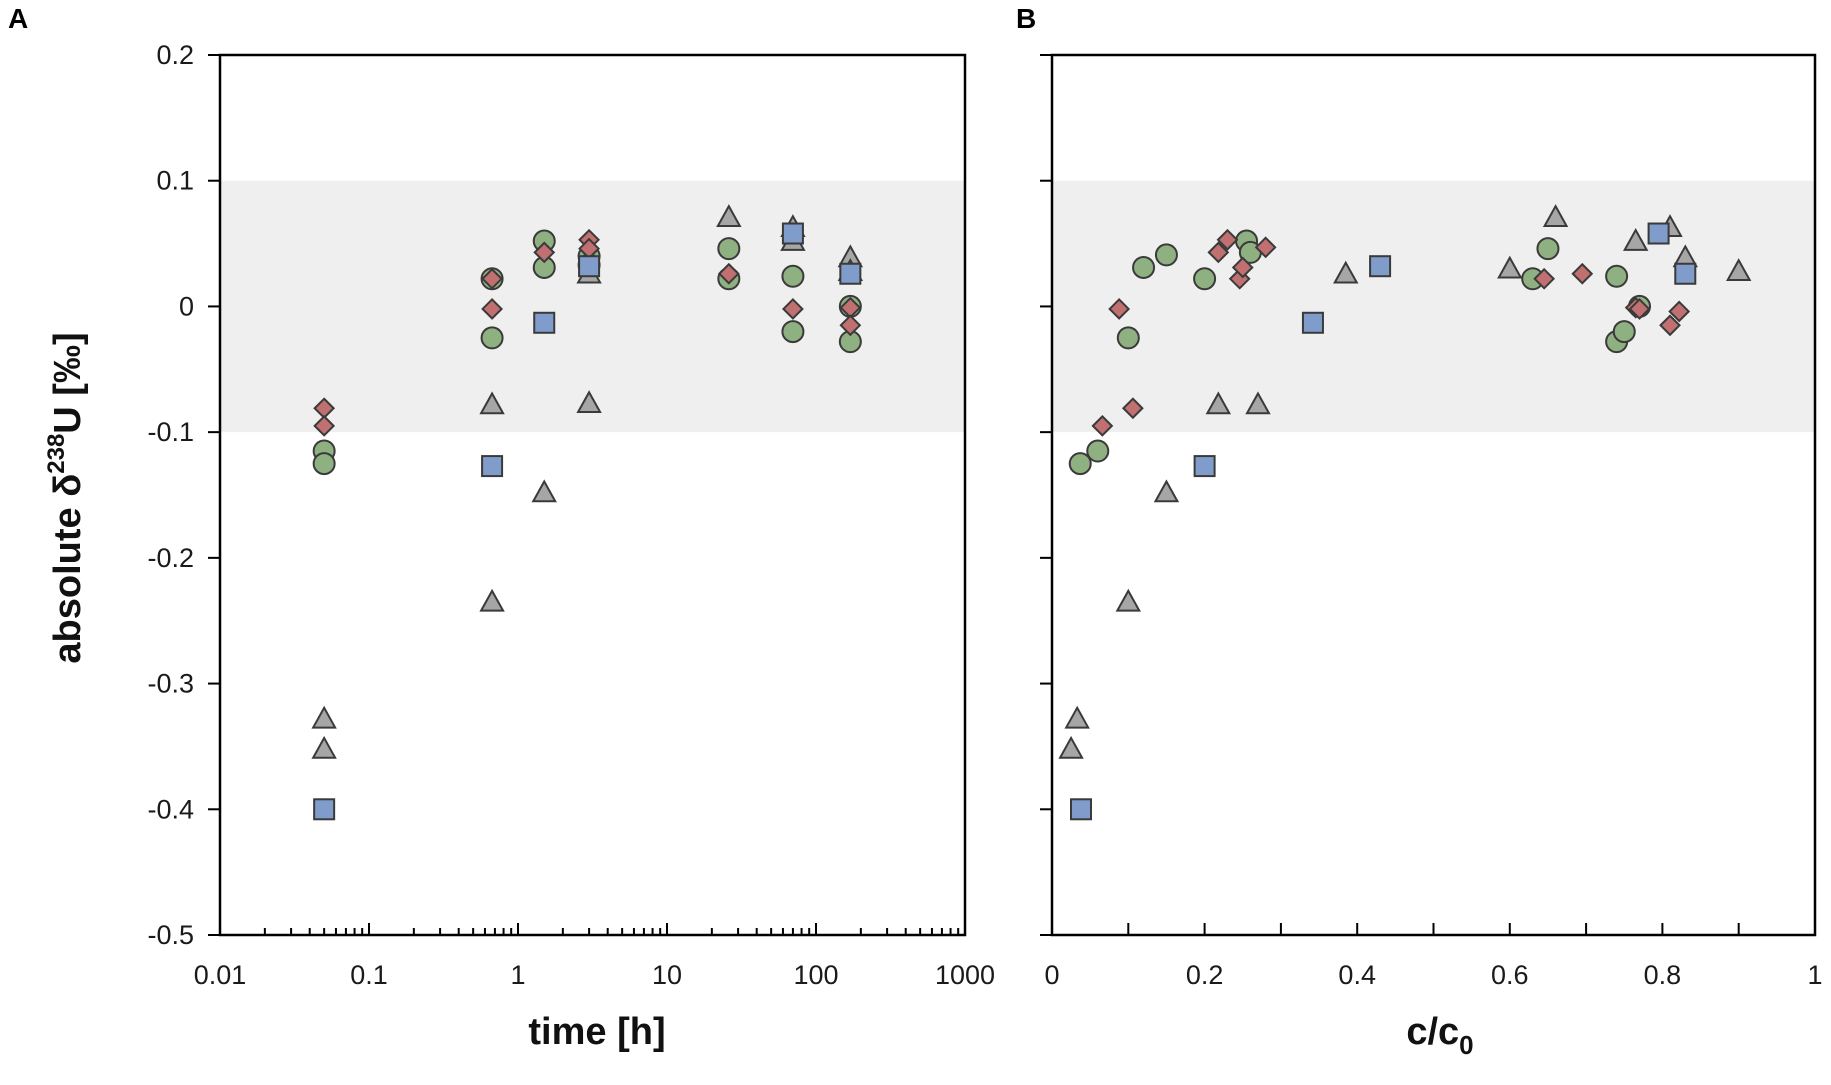 Image resolution: width=1831 pixels, height=1085 pixels. What do you see at coordinates (68, 569) in the screenshot?
I see `y-axis-title-main: absolute δ` at bounding box center [68, 569].